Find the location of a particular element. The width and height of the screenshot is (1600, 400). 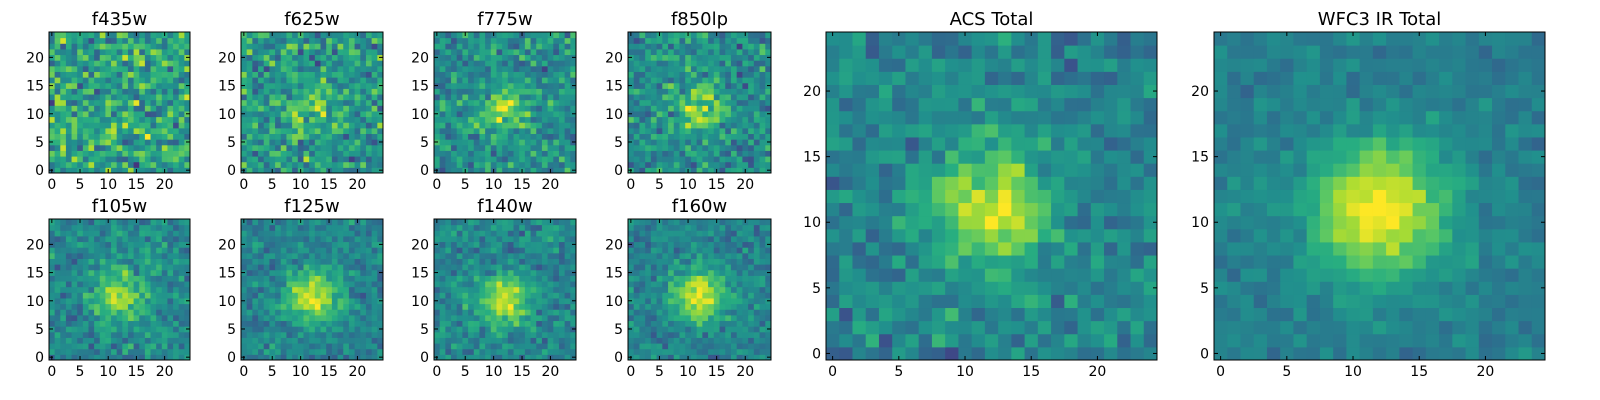

y-tick-label: 0 is located at coordinates (424, 171).